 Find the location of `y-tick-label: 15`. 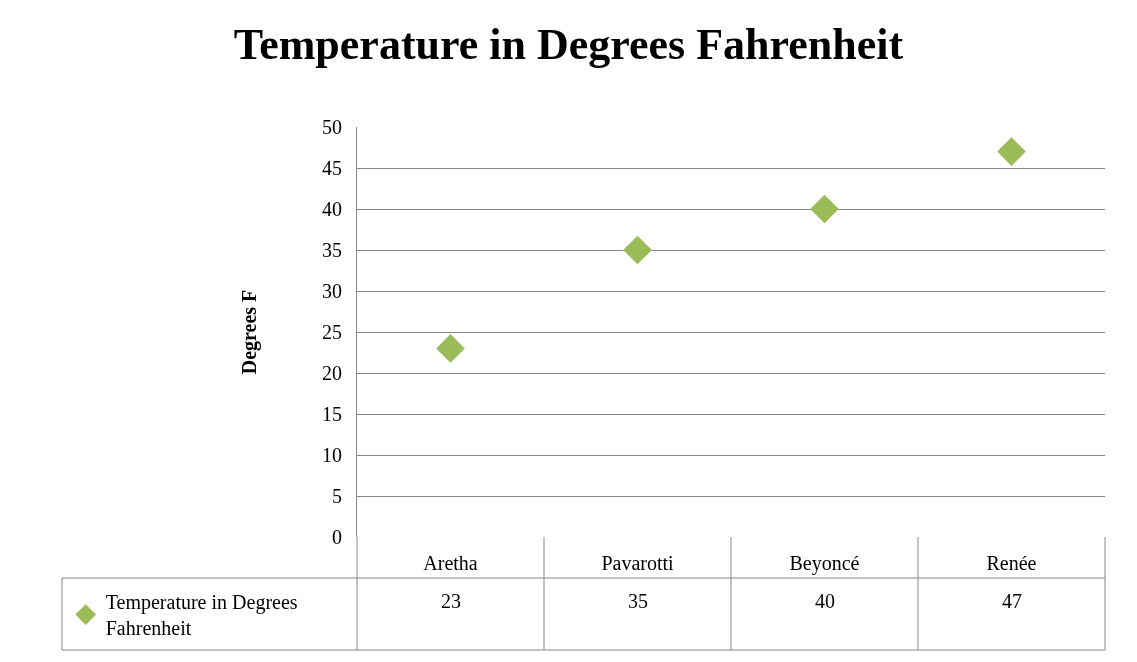

y-tick-label: 15 is located at coordinates (332, 414).